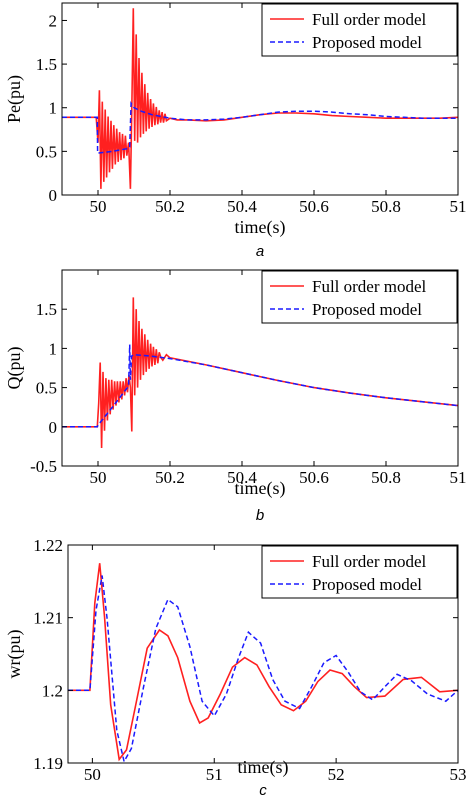 The width and height of the screenshot is (474, 801). Describe the element at coordinates (48, 545) in the screenshot. I see `y-tick-label: 1.22` at that location.